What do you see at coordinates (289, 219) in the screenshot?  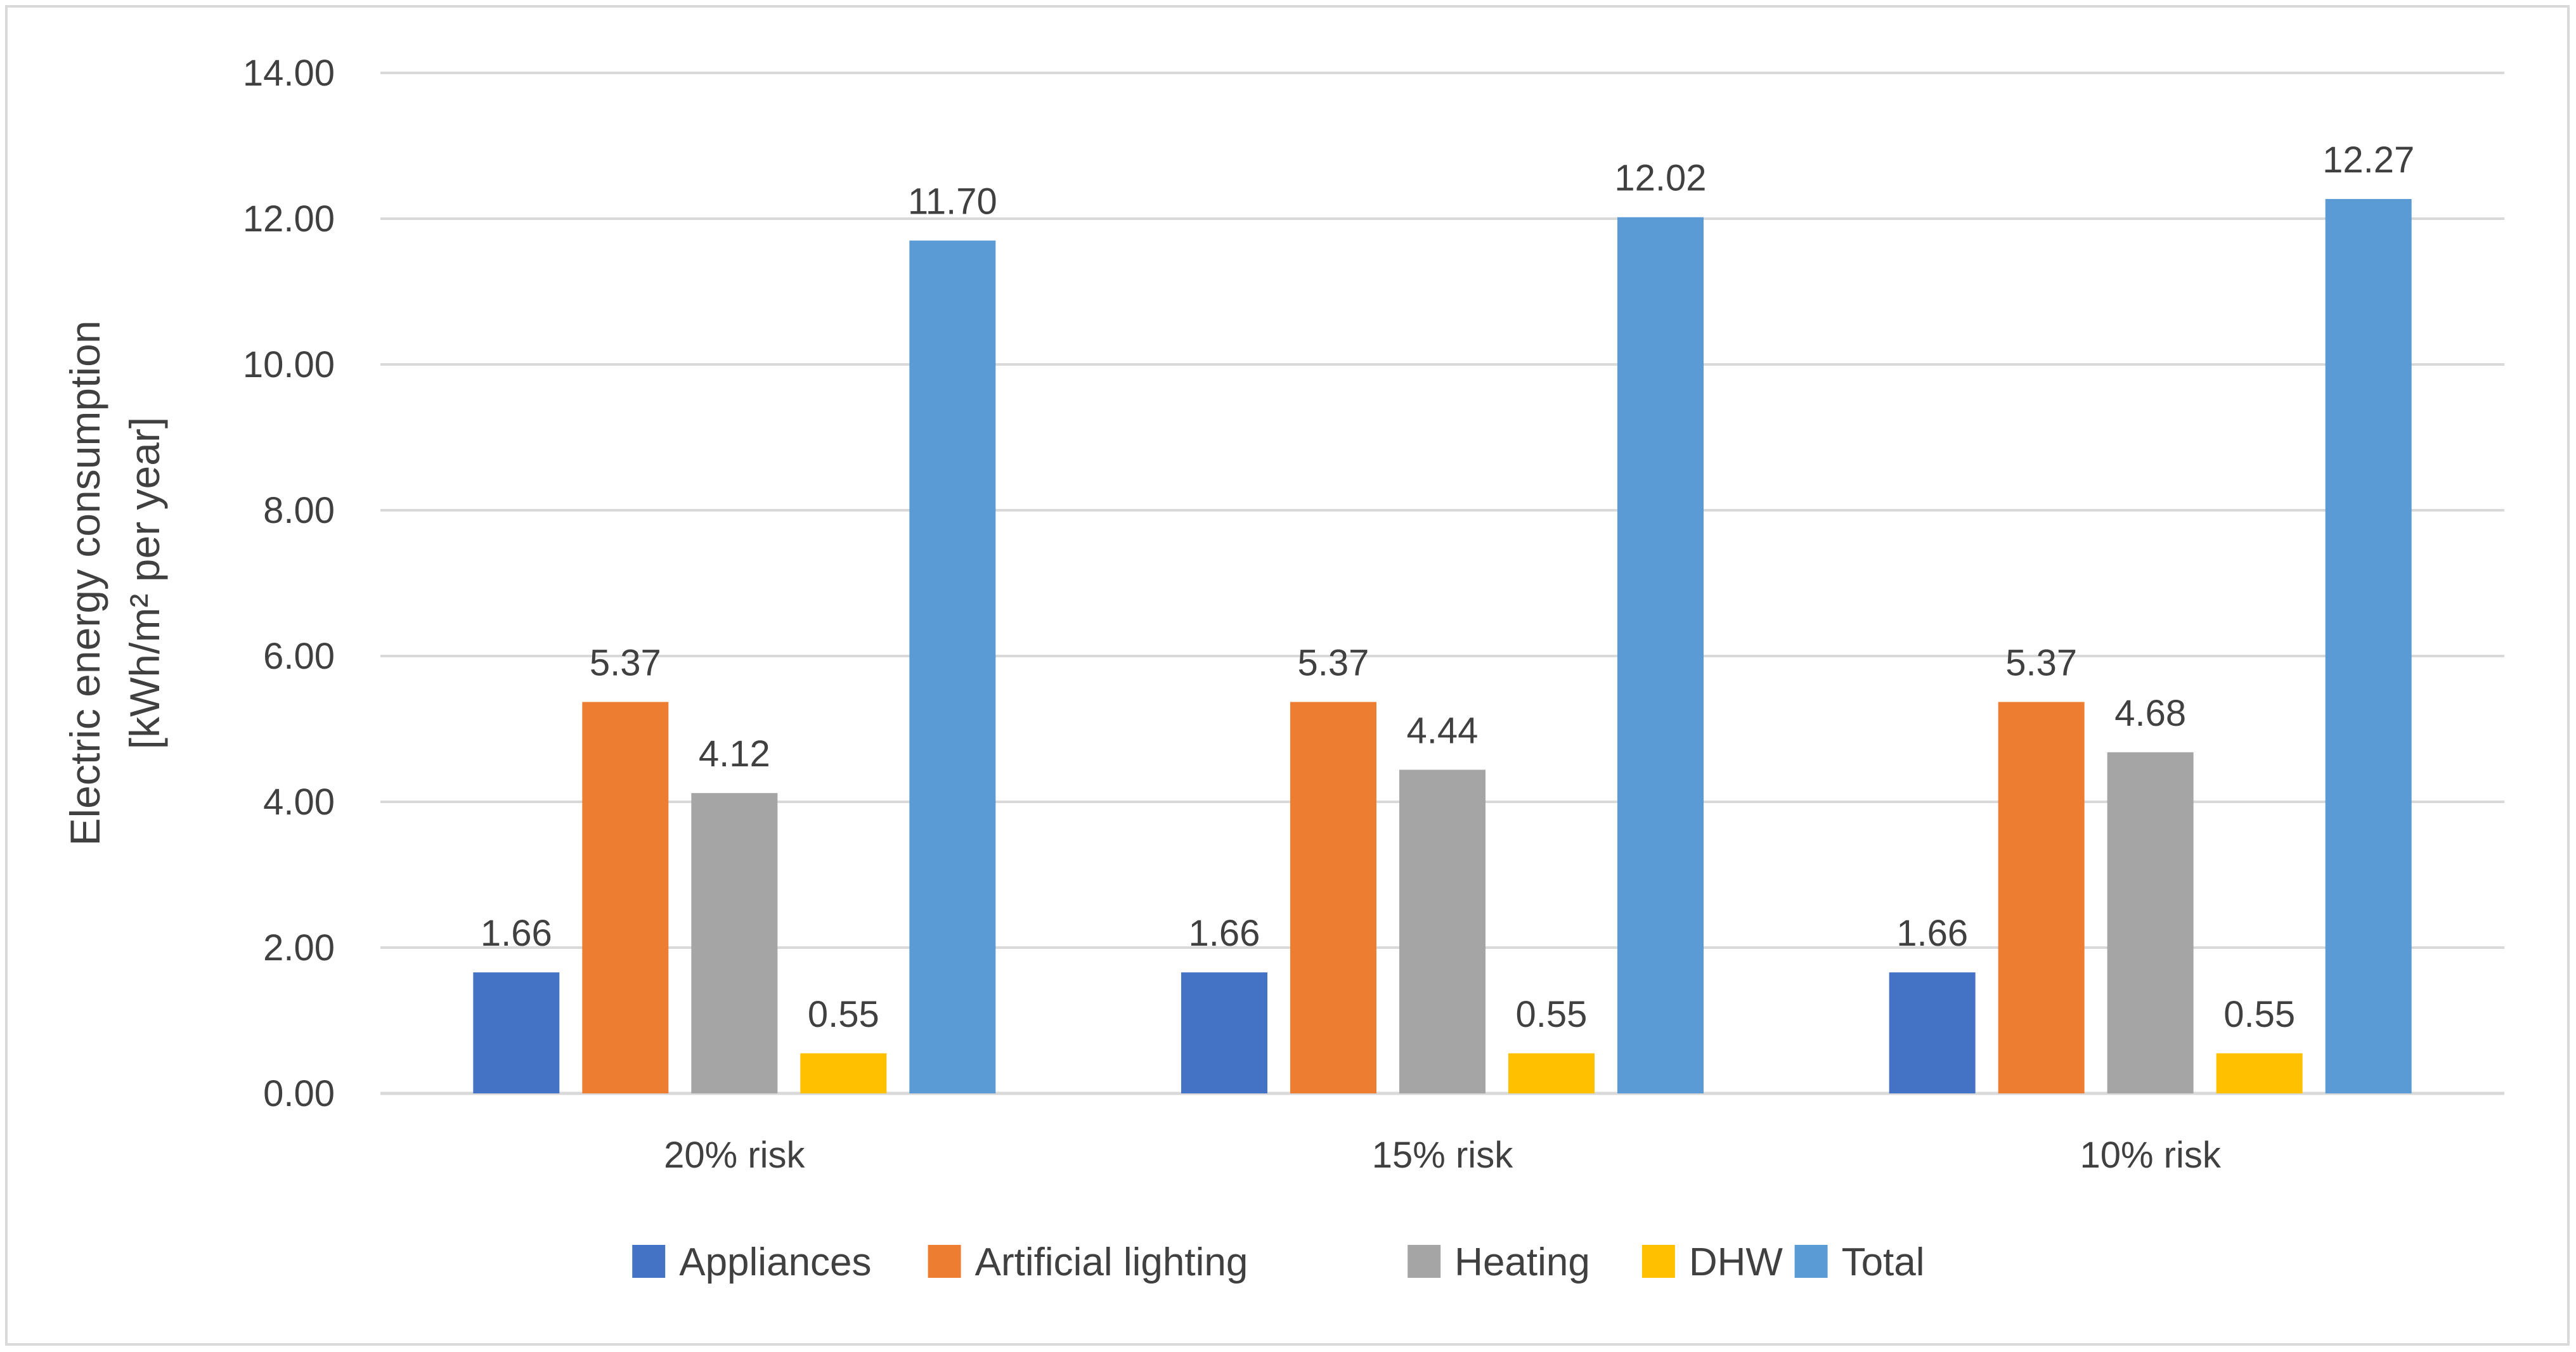 I see `y-tick-label: 12.00` at bounding box center [289, 219].